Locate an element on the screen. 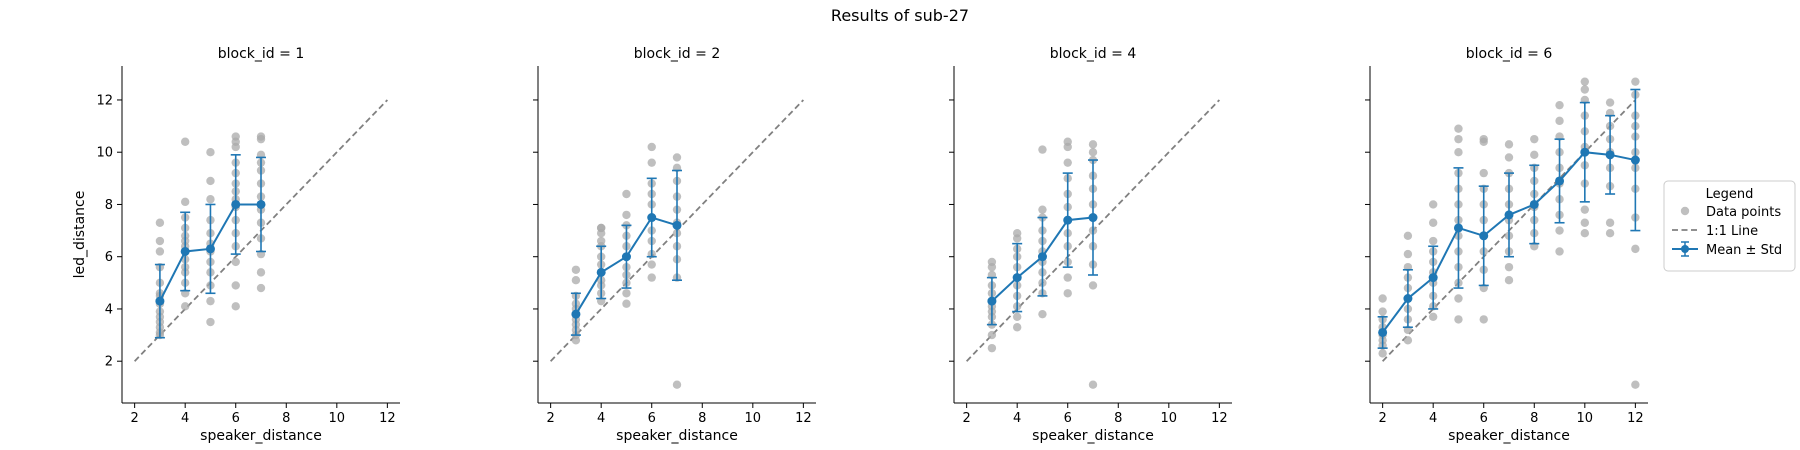  legend-label: Data points is located at coordinates (1743, 212).